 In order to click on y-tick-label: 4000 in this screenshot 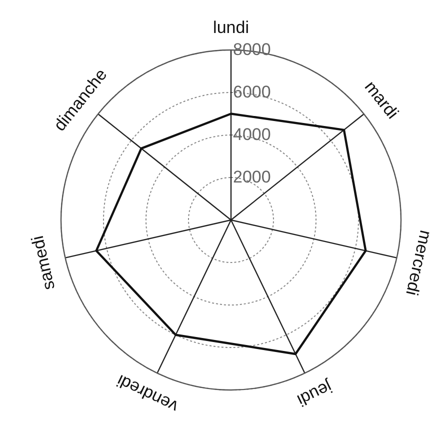, I will do `click(252, 134)`.